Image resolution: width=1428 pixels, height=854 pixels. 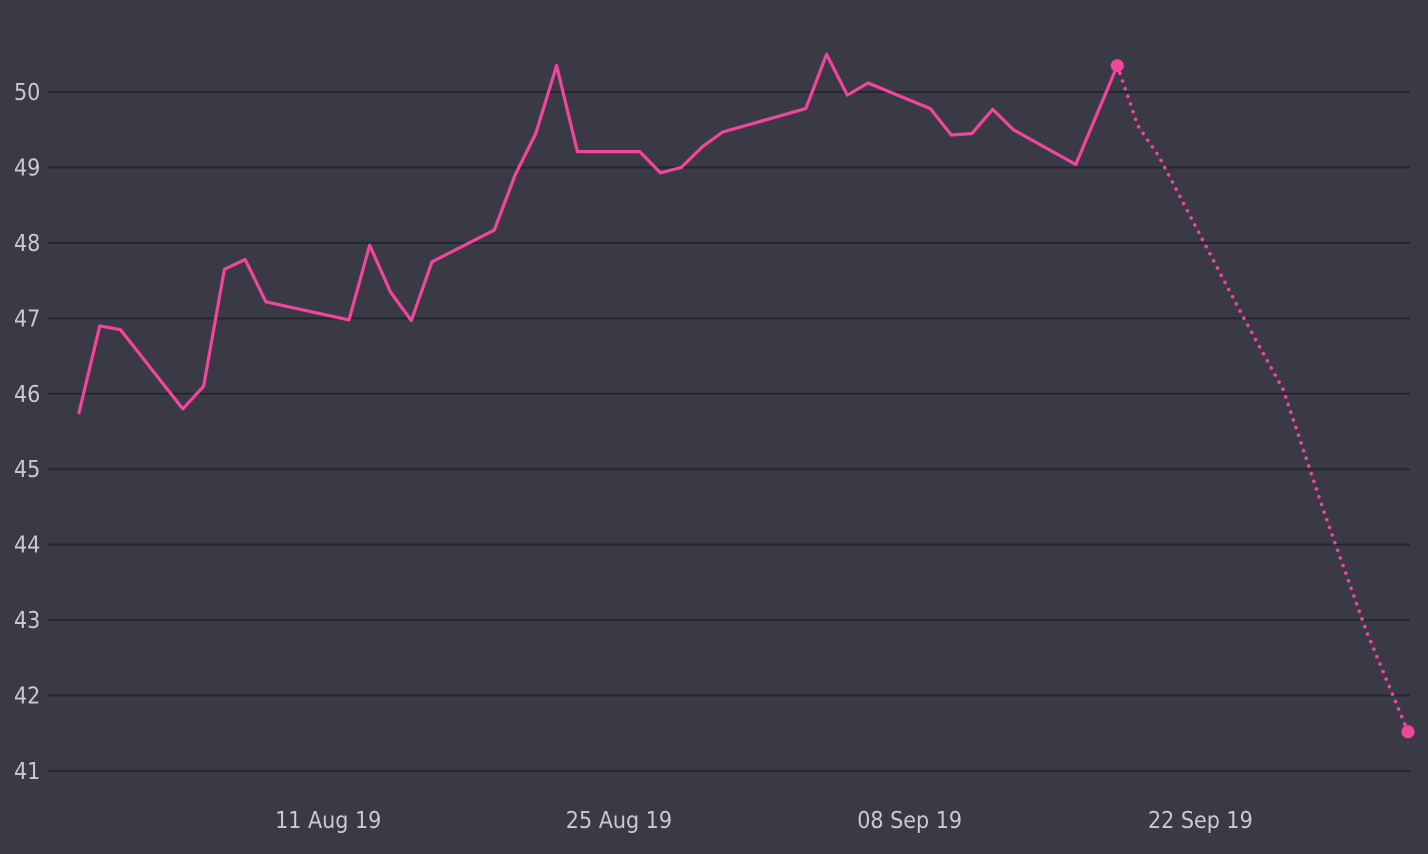 I want to click on y-tick-label-42: 42, so click(x=27, y=697).